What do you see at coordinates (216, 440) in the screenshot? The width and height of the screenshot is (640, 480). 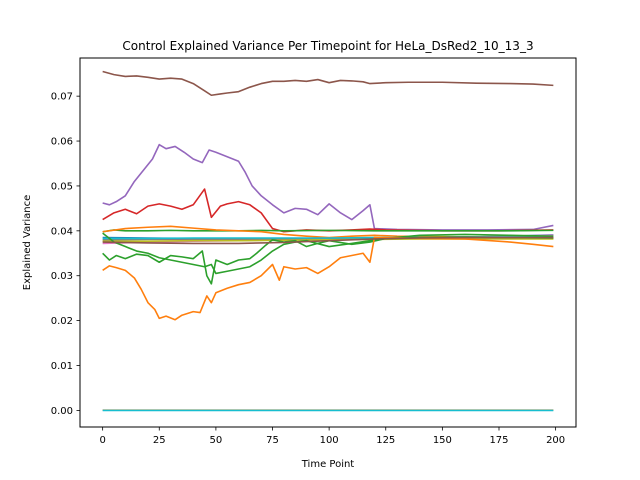 I see `x-tick-label-2: 50` at bounding box center [216, 440].